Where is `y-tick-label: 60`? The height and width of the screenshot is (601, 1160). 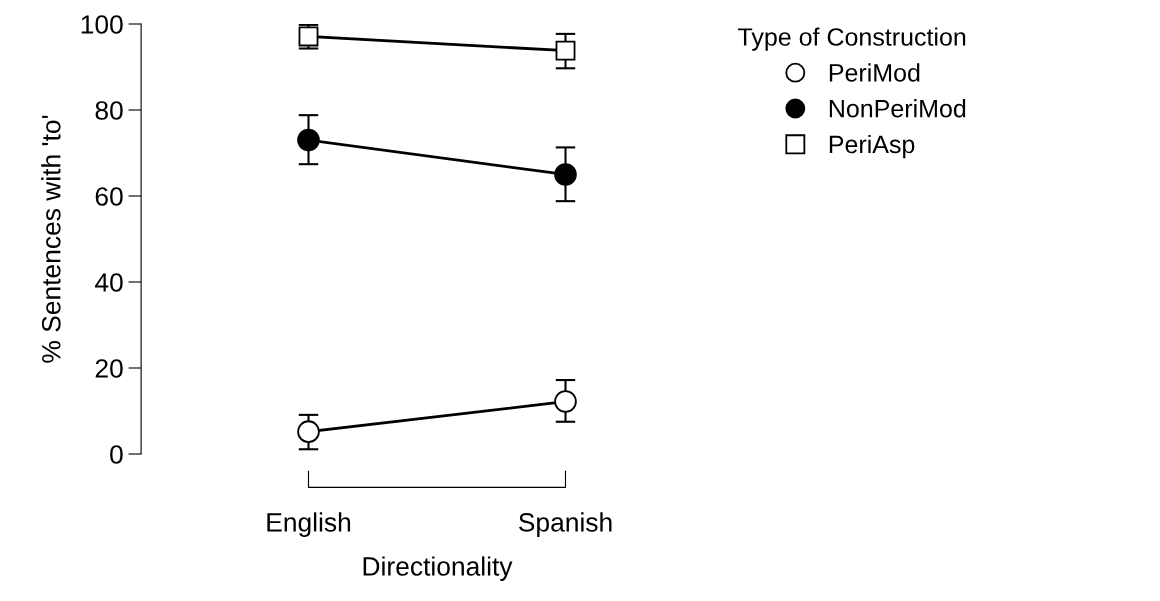 y-tick-label: 60 is located at coordinates (109, 196).